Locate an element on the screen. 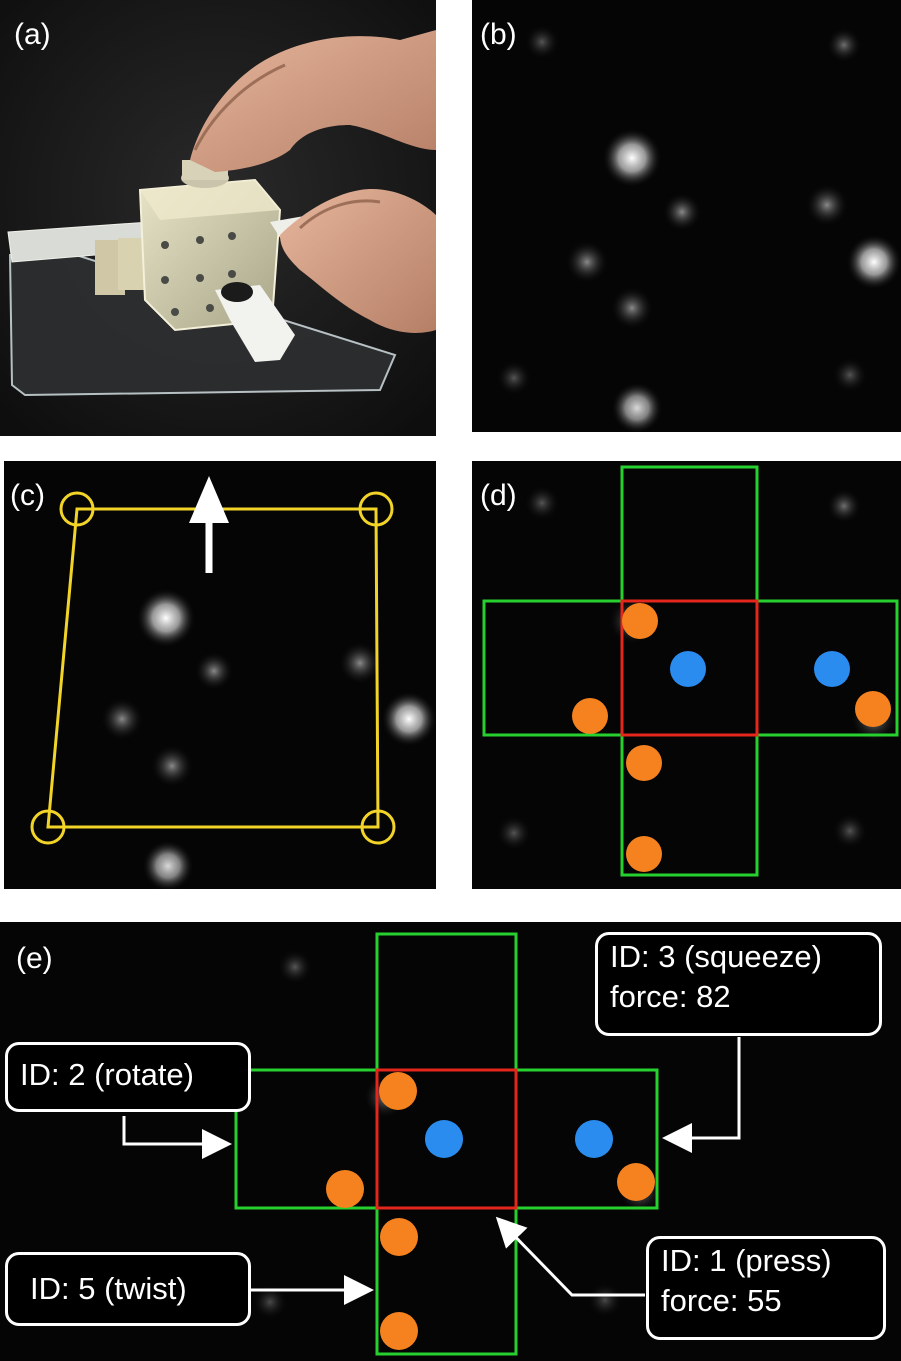 This screenshot has width=901, height=1361. arrow-squeeze is located at coordinates (701, 1095).